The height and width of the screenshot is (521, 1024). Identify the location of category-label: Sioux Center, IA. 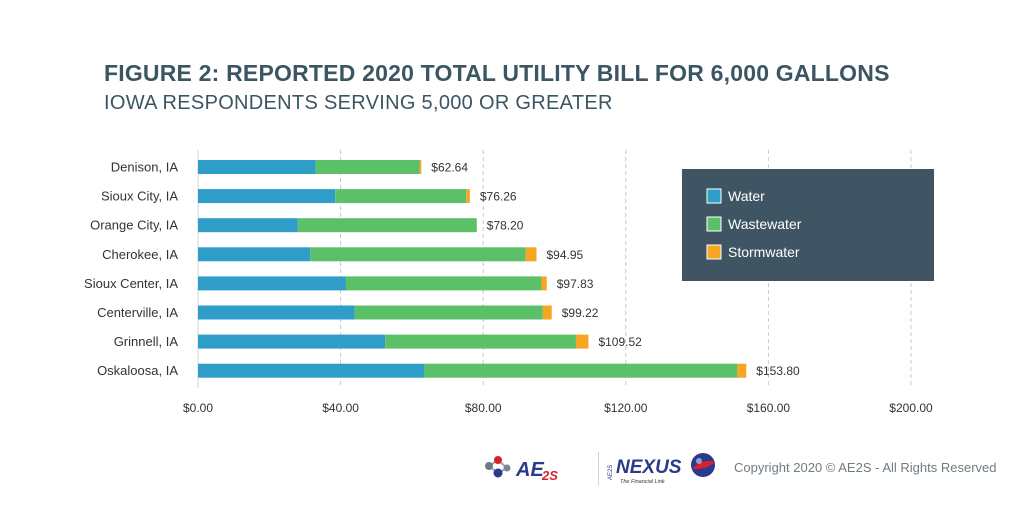
(131, 283).